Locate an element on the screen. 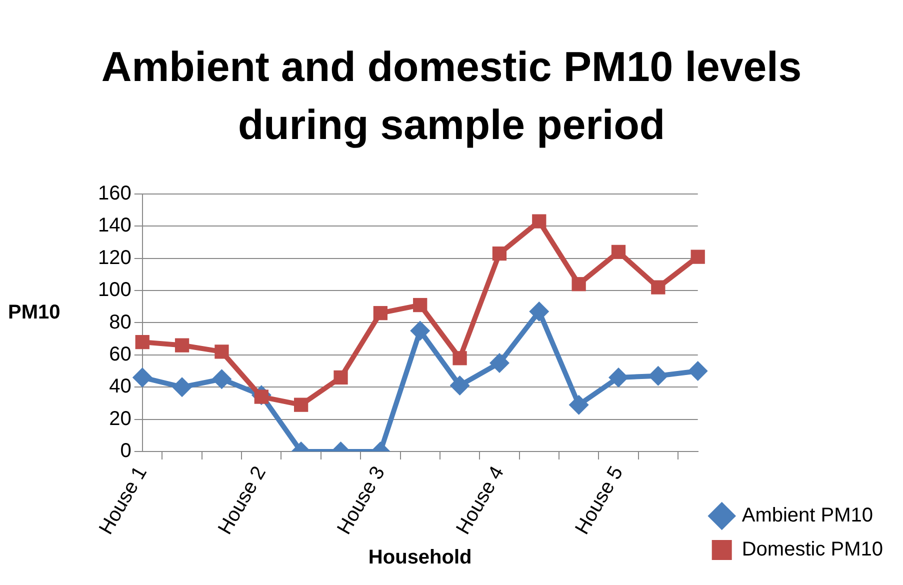  y-tick-label: 120 is located at coordinates (115, 257).